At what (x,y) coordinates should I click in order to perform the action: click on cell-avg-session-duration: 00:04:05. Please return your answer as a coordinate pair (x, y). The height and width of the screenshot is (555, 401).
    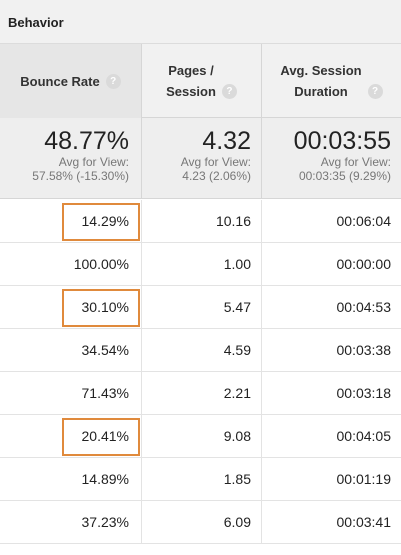
    Looking at the image, I should click on (331, 436).